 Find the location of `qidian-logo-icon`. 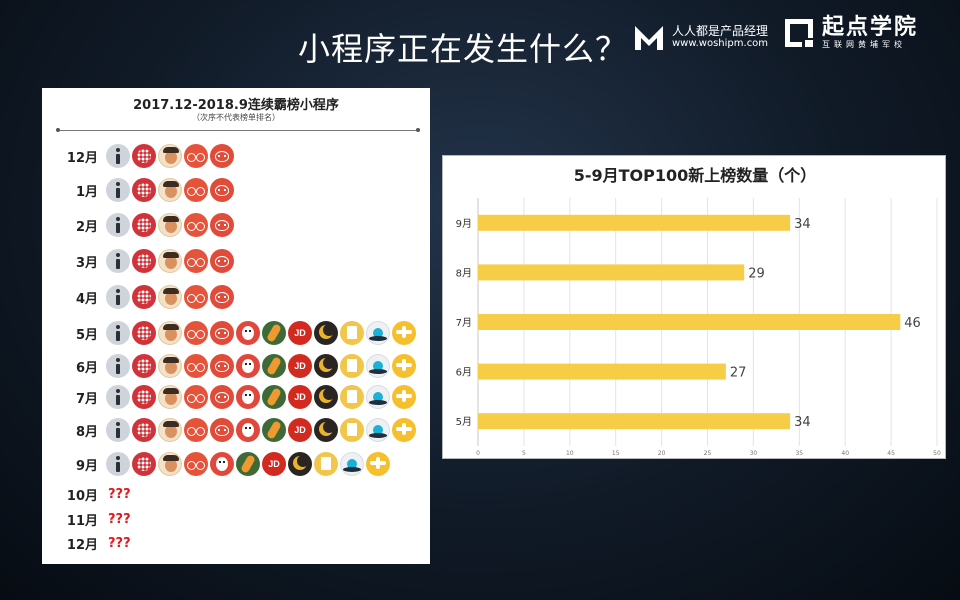

qidian-logo-icon is located at coordinates (799, 33).